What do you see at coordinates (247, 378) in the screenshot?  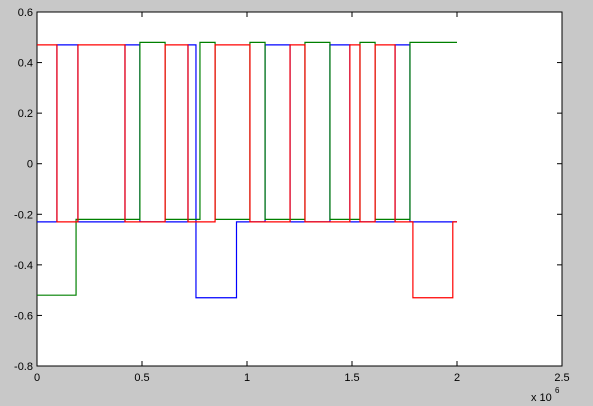 I see `x-tick-label: 1` at bounding box center [247, 378].